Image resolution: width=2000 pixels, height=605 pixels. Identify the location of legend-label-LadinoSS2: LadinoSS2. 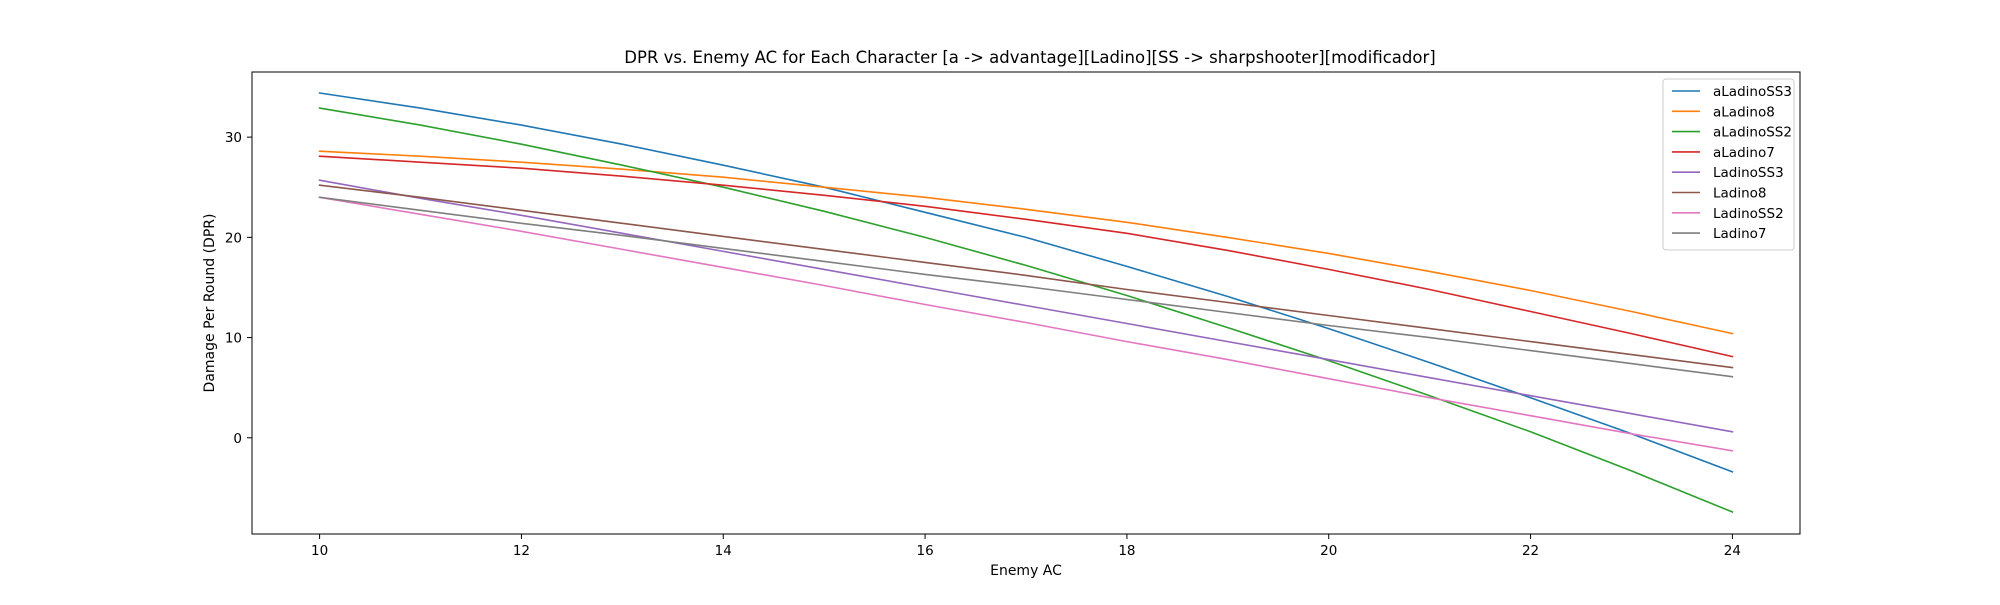
(1748, 214).